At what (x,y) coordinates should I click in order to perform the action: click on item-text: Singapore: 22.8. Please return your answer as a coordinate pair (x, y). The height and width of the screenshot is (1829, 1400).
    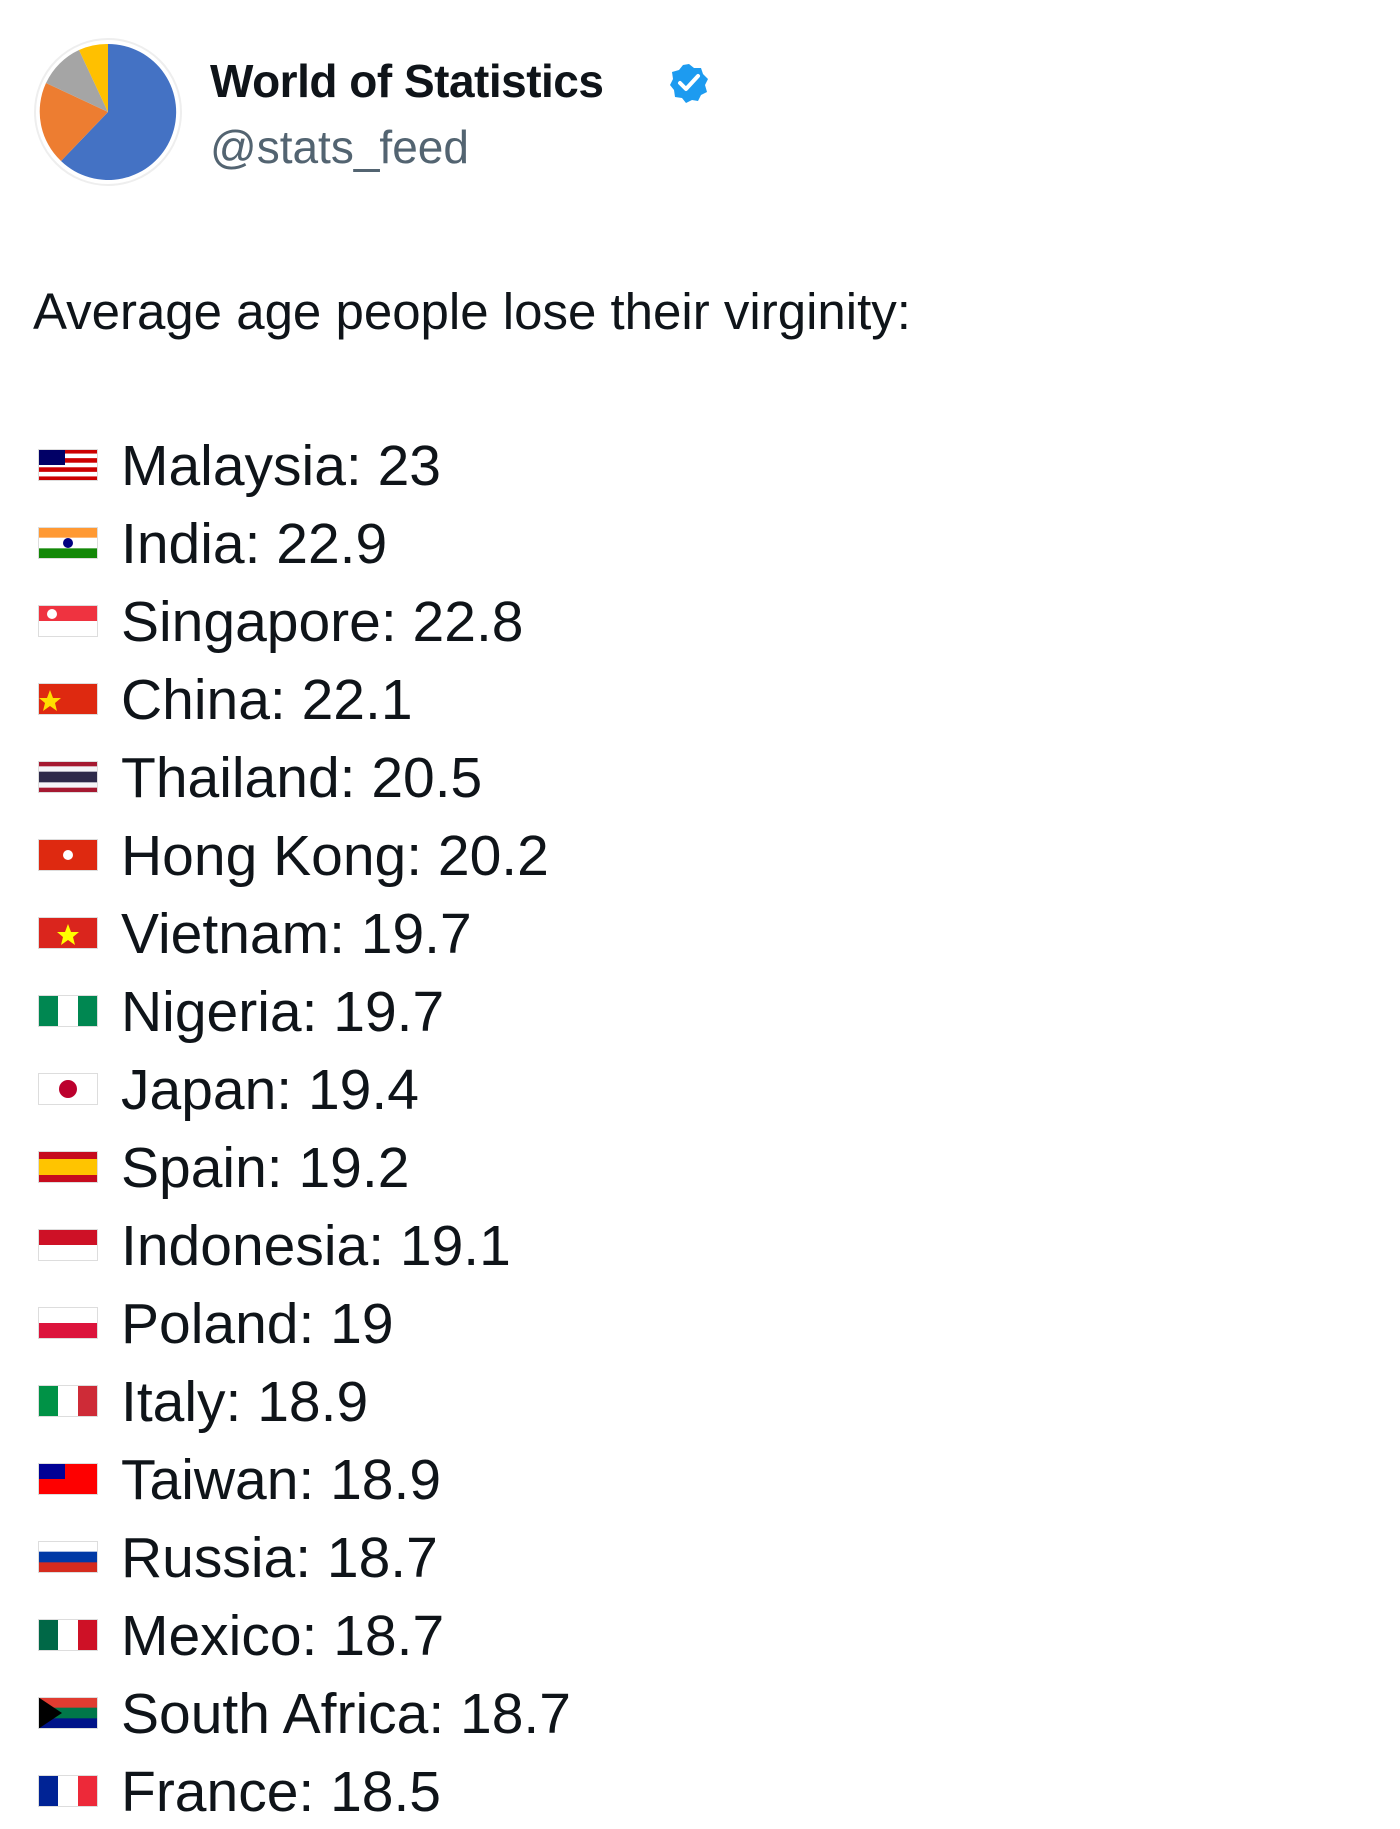
    Looking at the image, I should click on (322, 622).